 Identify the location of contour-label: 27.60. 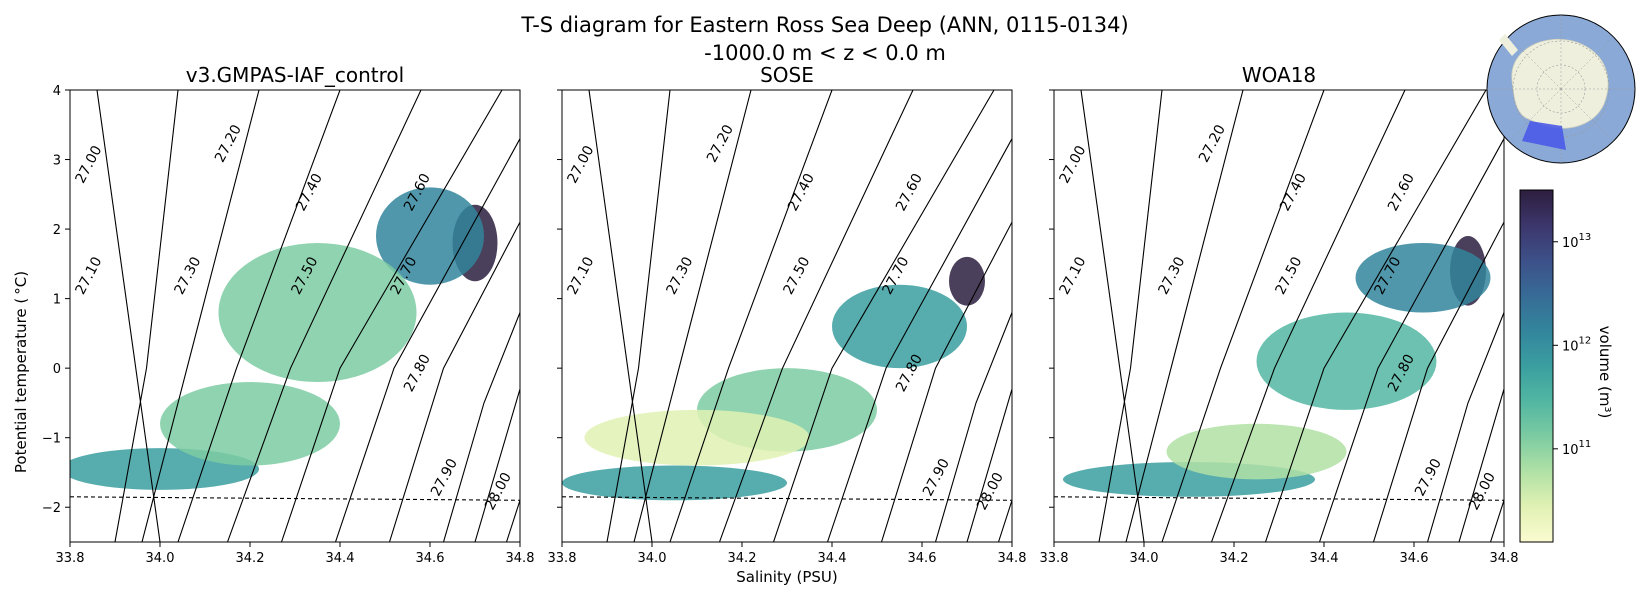
(1401, 192).